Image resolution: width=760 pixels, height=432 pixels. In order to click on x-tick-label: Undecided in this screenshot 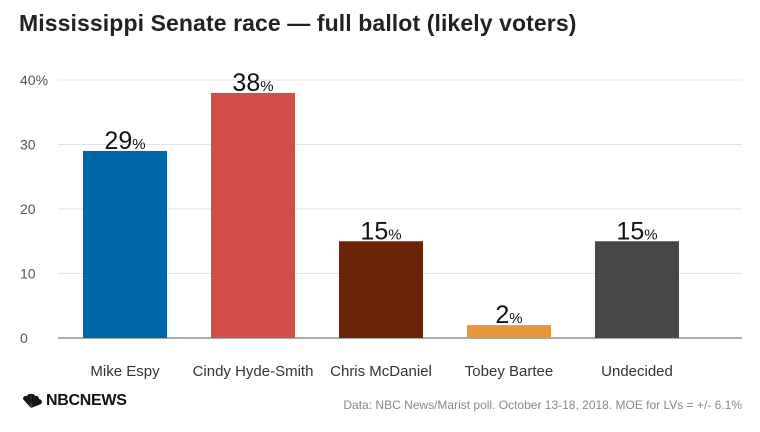, I will do `click(637, 371)`.